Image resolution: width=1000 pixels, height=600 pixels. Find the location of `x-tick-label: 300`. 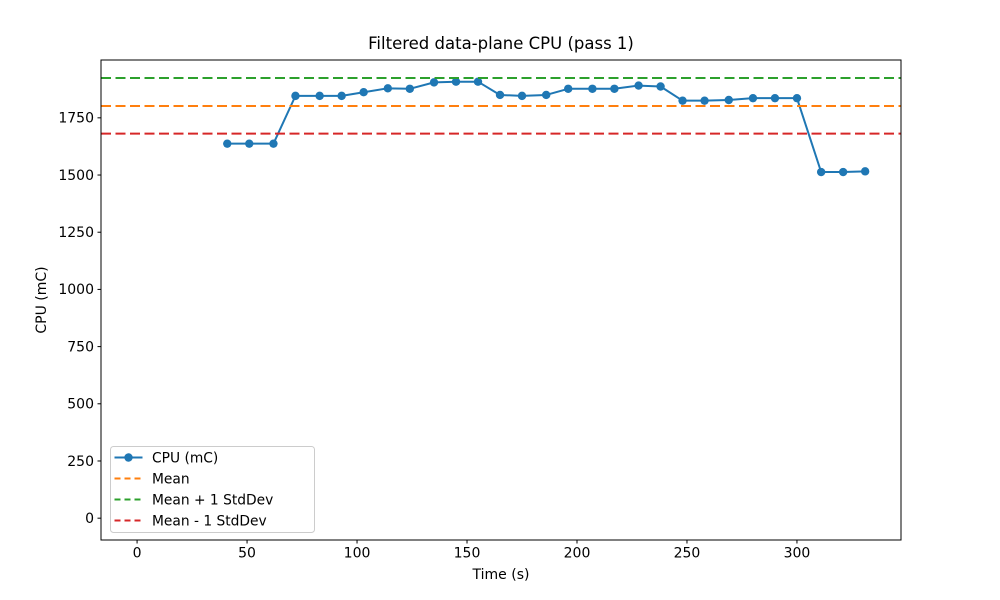

x-tick-label: 300 is located at coordinates (797, 554).